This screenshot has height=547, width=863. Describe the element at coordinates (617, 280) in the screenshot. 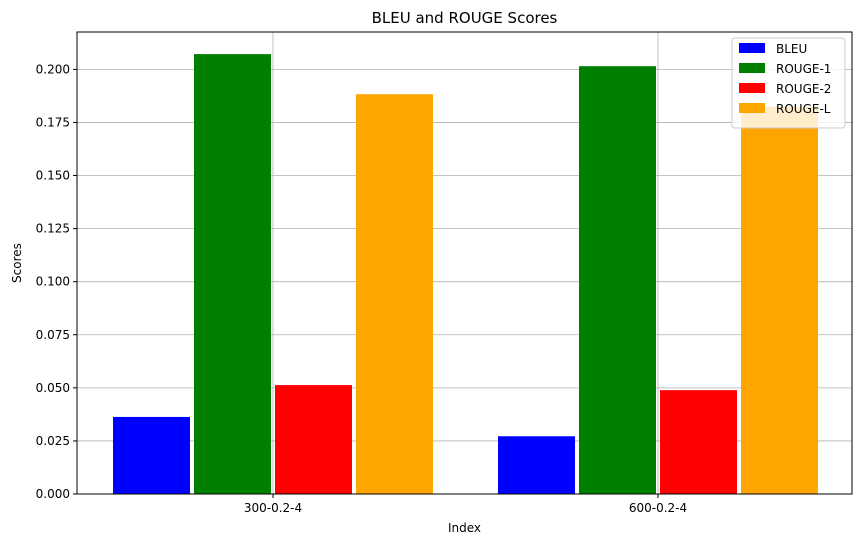

I see `bar-rouge-1-600-0.2-4` at that location.